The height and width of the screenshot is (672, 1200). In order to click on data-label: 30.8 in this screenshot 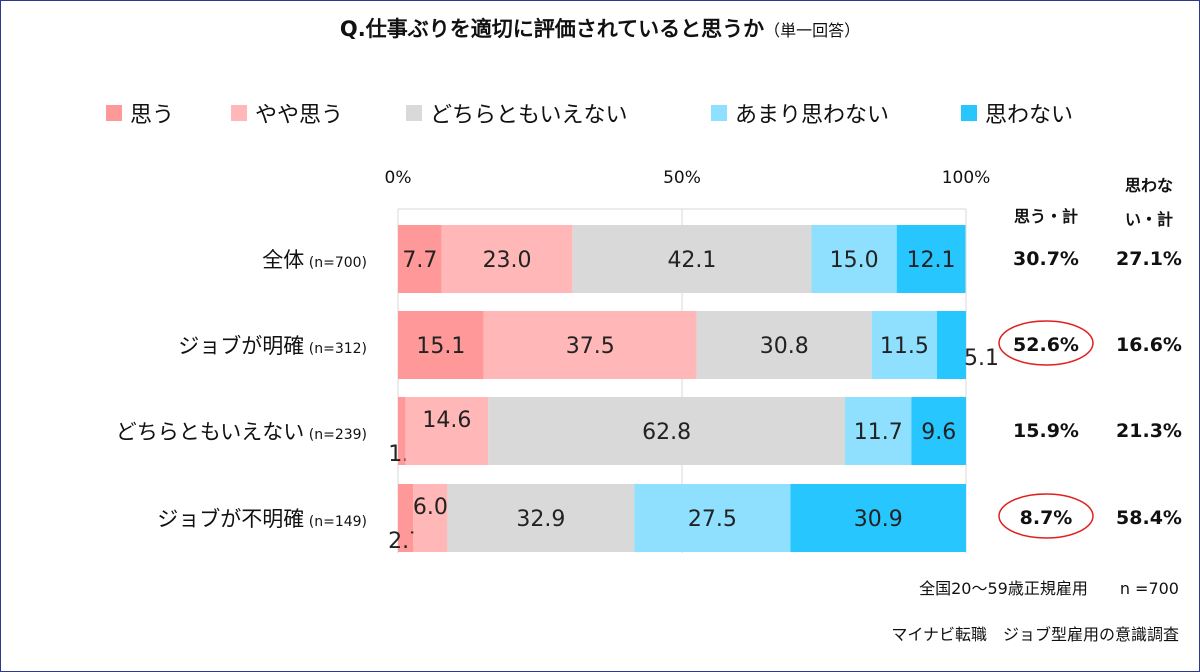, I will do `click(784, 346)`.